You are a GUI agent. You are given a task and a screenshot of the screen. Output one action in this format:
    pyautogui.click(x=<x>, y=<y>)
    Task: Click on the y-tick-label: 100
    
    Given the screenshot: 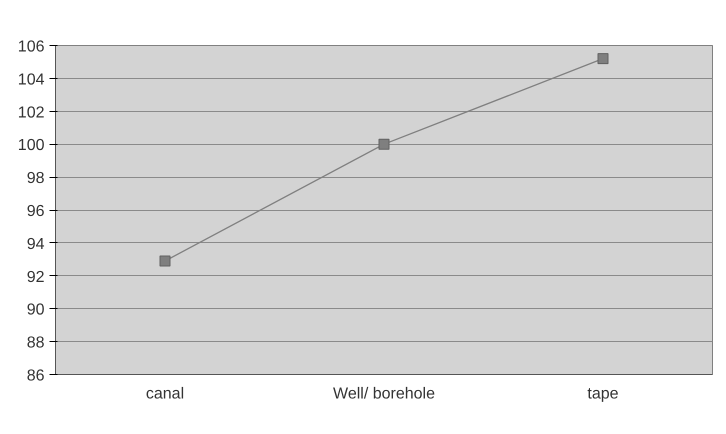 What is the action you would take?
    pyautogui.click(x=31, y=145)
    